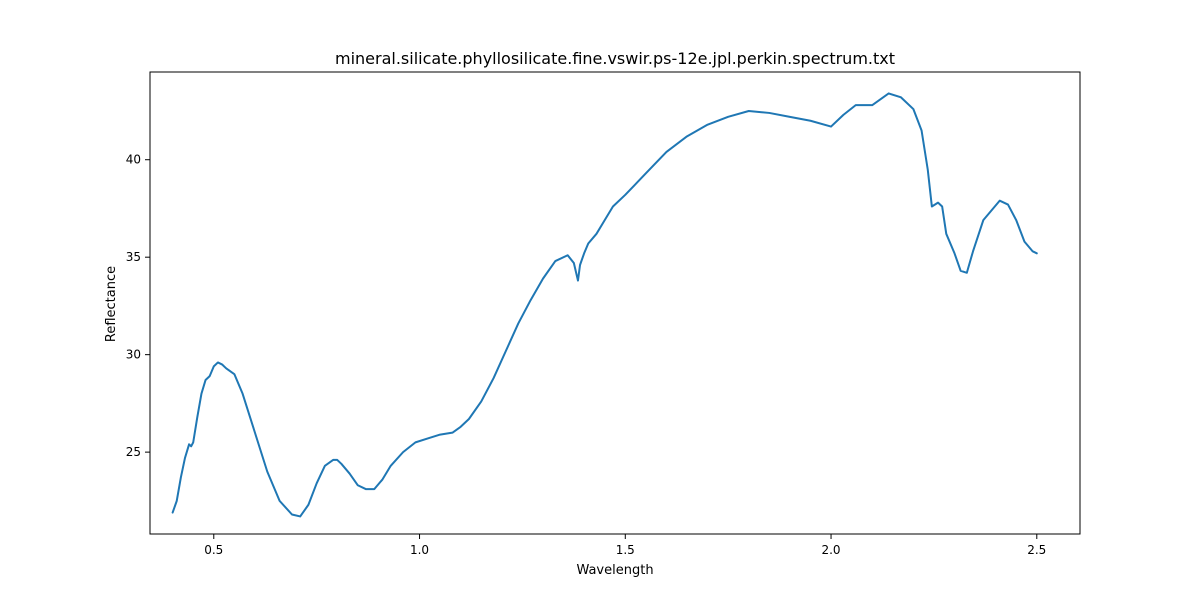 Image resolution: width=1200 pixels, height=604 pixels. What do you see at coordinates (1036, 550) in the screenshot?
I see `x-tick-label: 2.5` at bounding box center [1036, 550].